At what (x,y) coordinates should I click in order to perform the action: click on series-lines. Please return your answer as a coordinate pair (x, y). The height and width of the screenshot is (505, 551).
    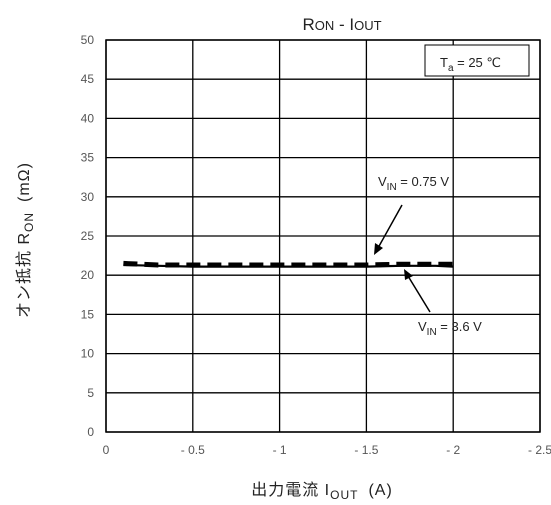
    Looking at the image, I should click on (288, 264).